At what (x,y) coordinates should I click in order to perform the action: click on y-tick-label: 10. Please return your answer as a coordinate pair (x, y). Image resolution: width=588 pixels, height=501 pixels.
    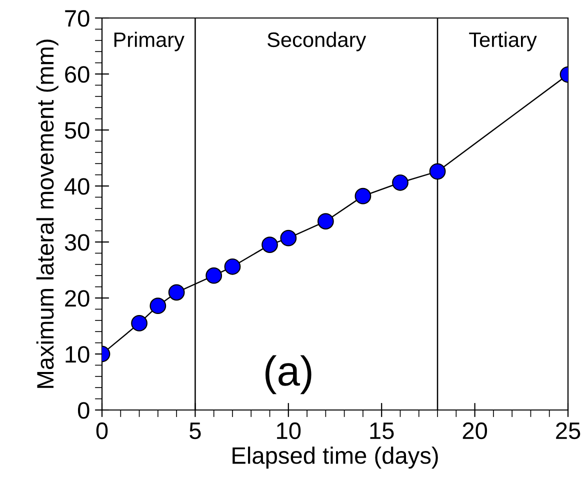
    Looking at the image, I should click on (78, 354).